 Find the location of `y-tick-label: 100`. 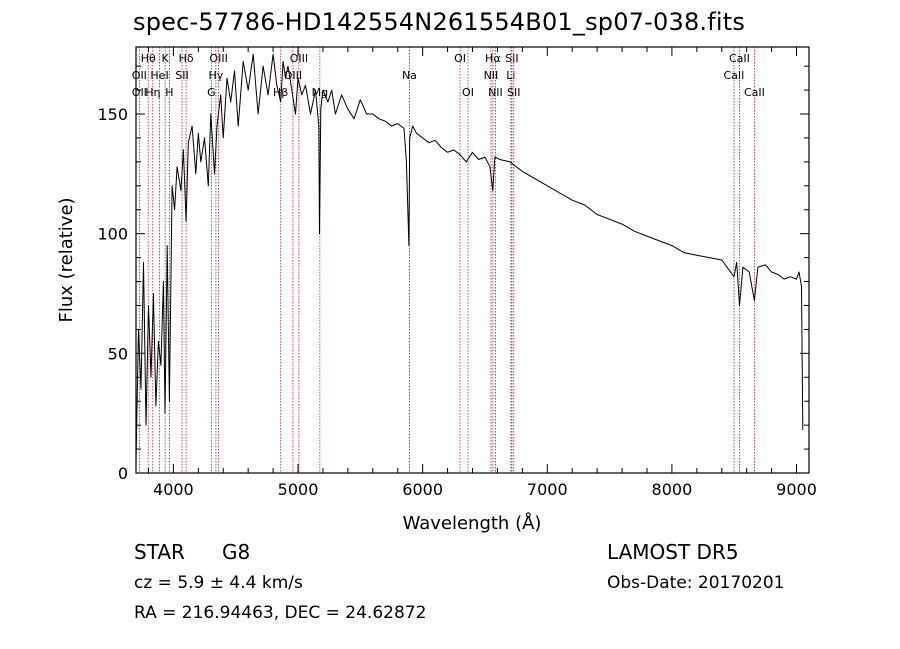

y-tick-label: 100 is located at coordinates (112, 234).